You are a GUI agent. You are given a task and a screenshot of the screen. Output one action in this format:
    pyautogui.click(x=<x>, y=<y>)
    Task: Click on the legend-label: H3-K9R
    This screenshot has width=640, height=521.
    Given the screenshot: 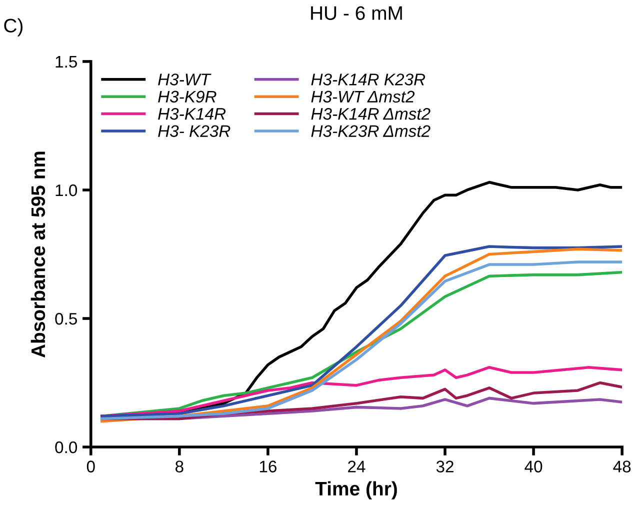 What is the action you would take?
    pyautogui.click(x=187, y=96)
    